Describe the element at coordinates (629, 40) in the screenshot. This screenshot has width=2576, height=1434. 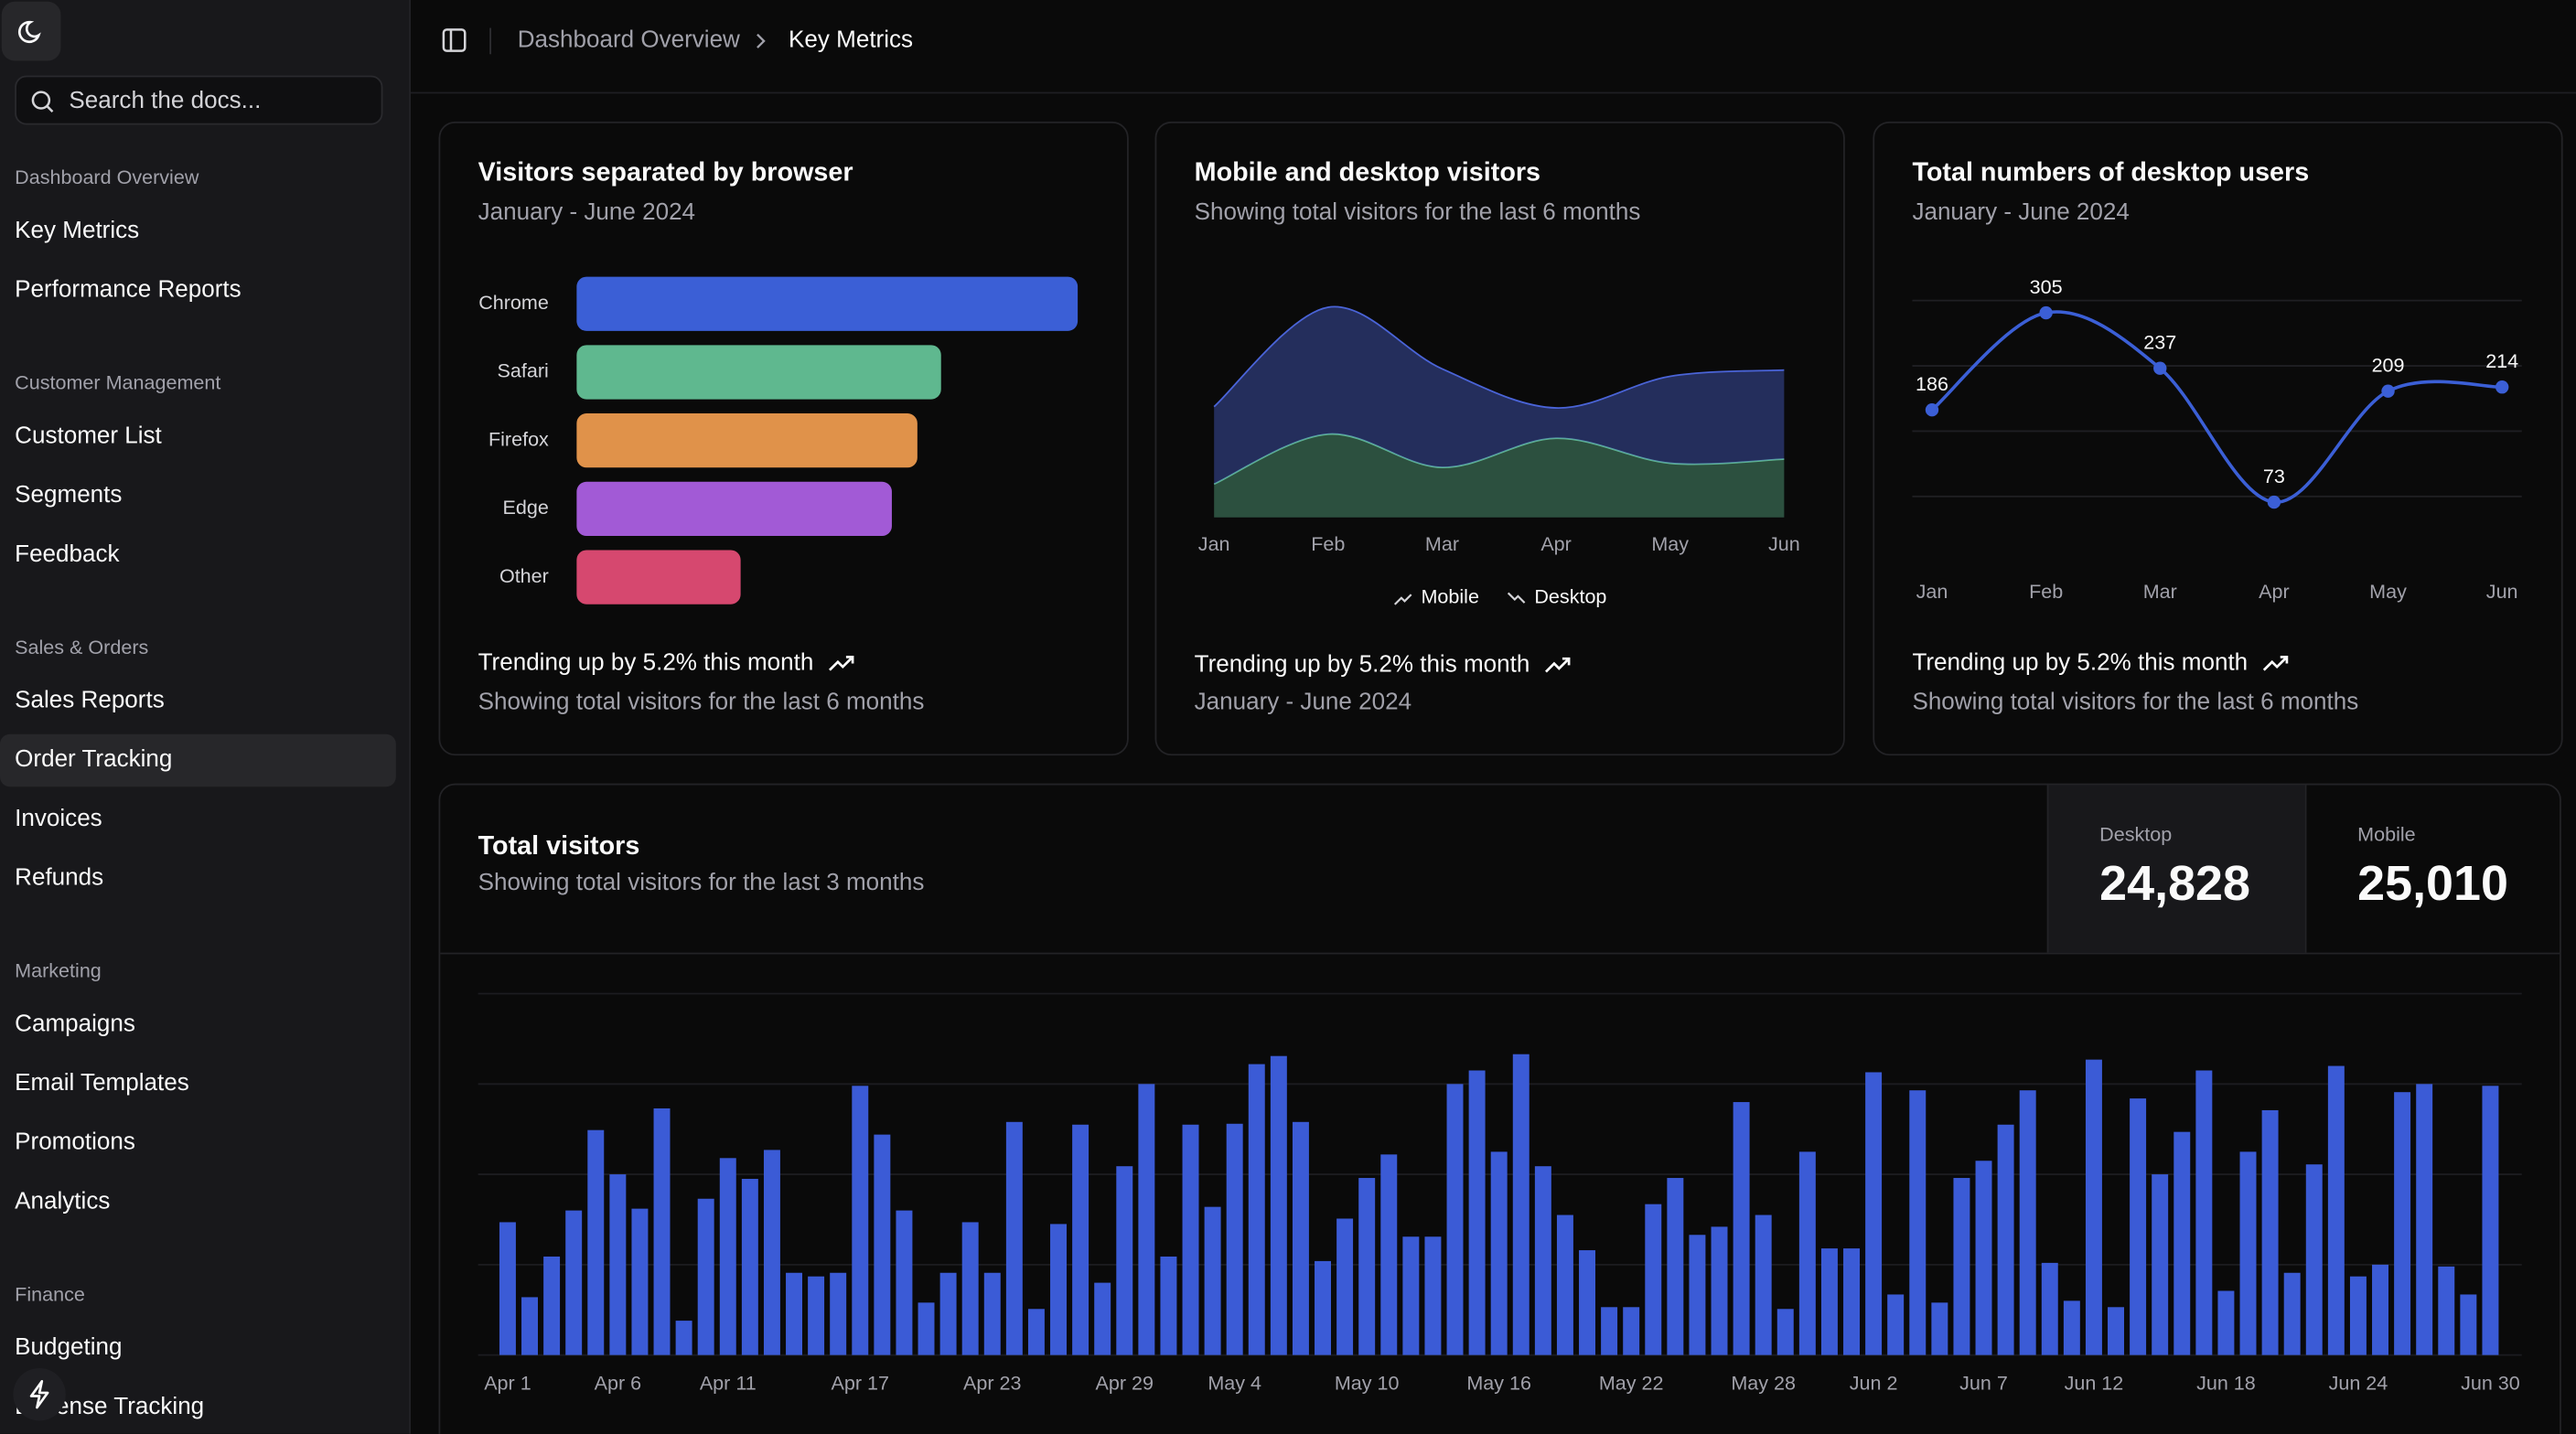
I see `breadcrumb-link: Dashboard Overview` at that location.